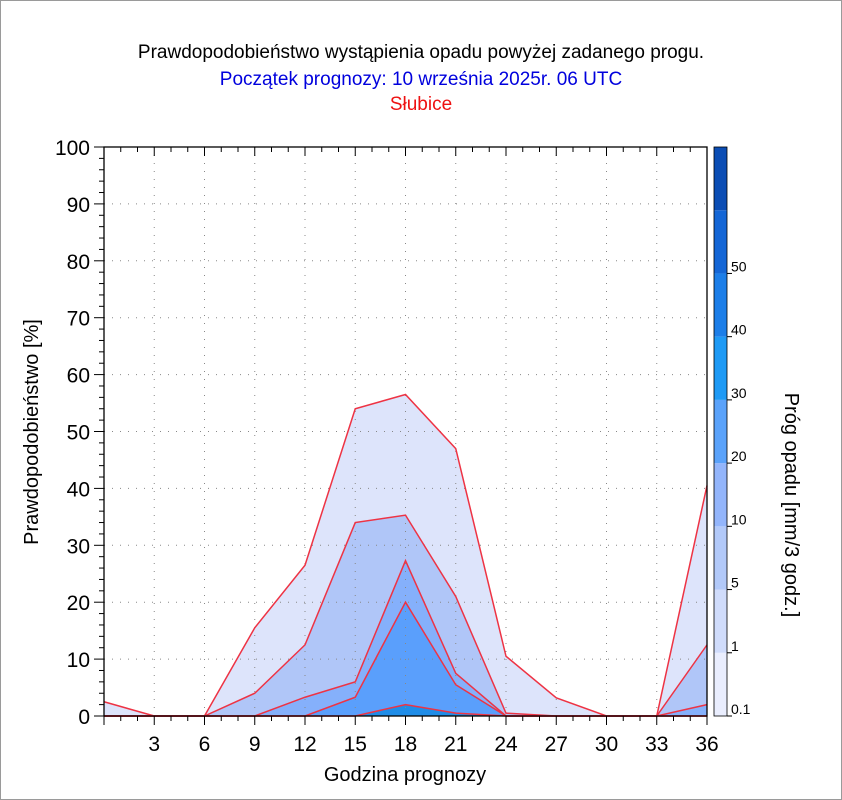  What do you see at coordinates (739, 266) in the screenshot?
I see `colorbar-tick-label: 50` at bounding box center [739, 266].